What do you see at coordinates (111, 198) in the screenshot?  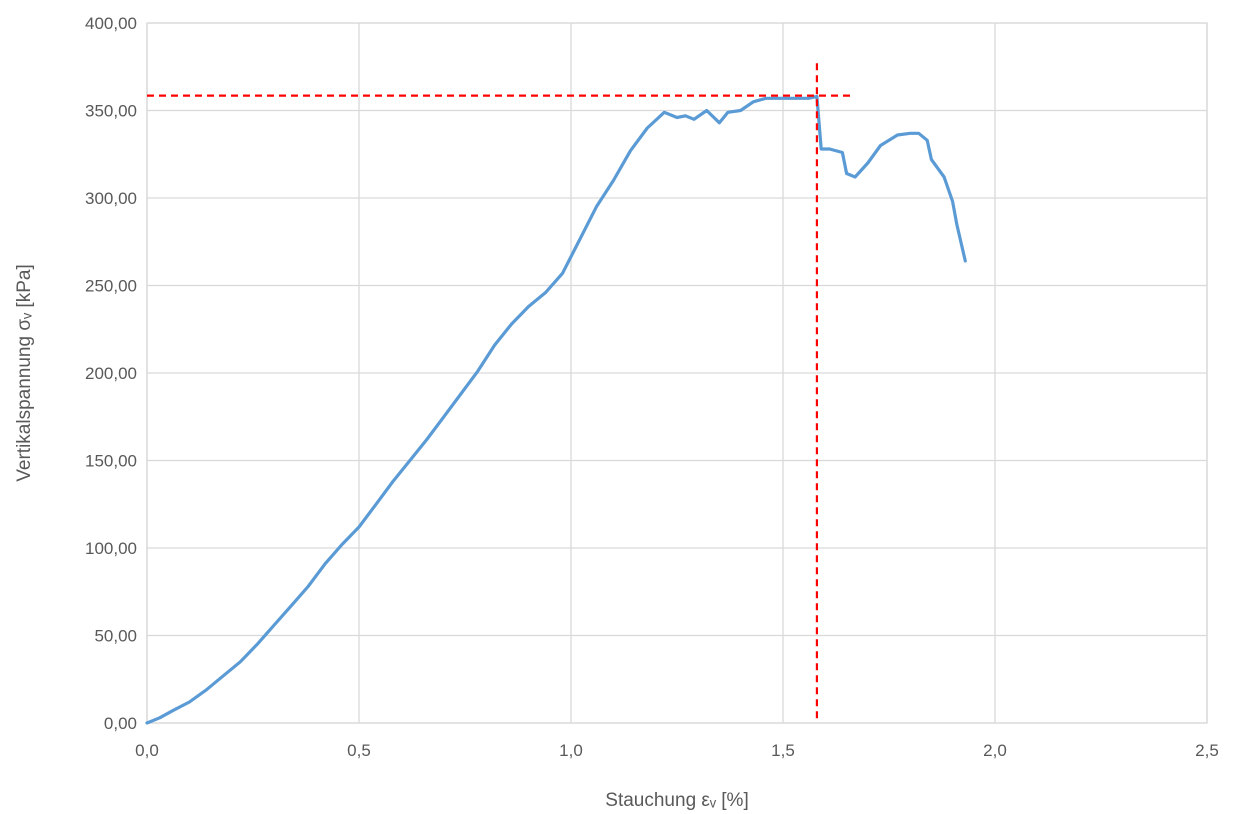 I see `y-tick-label: 300,00` at bounding box center [111, 198].